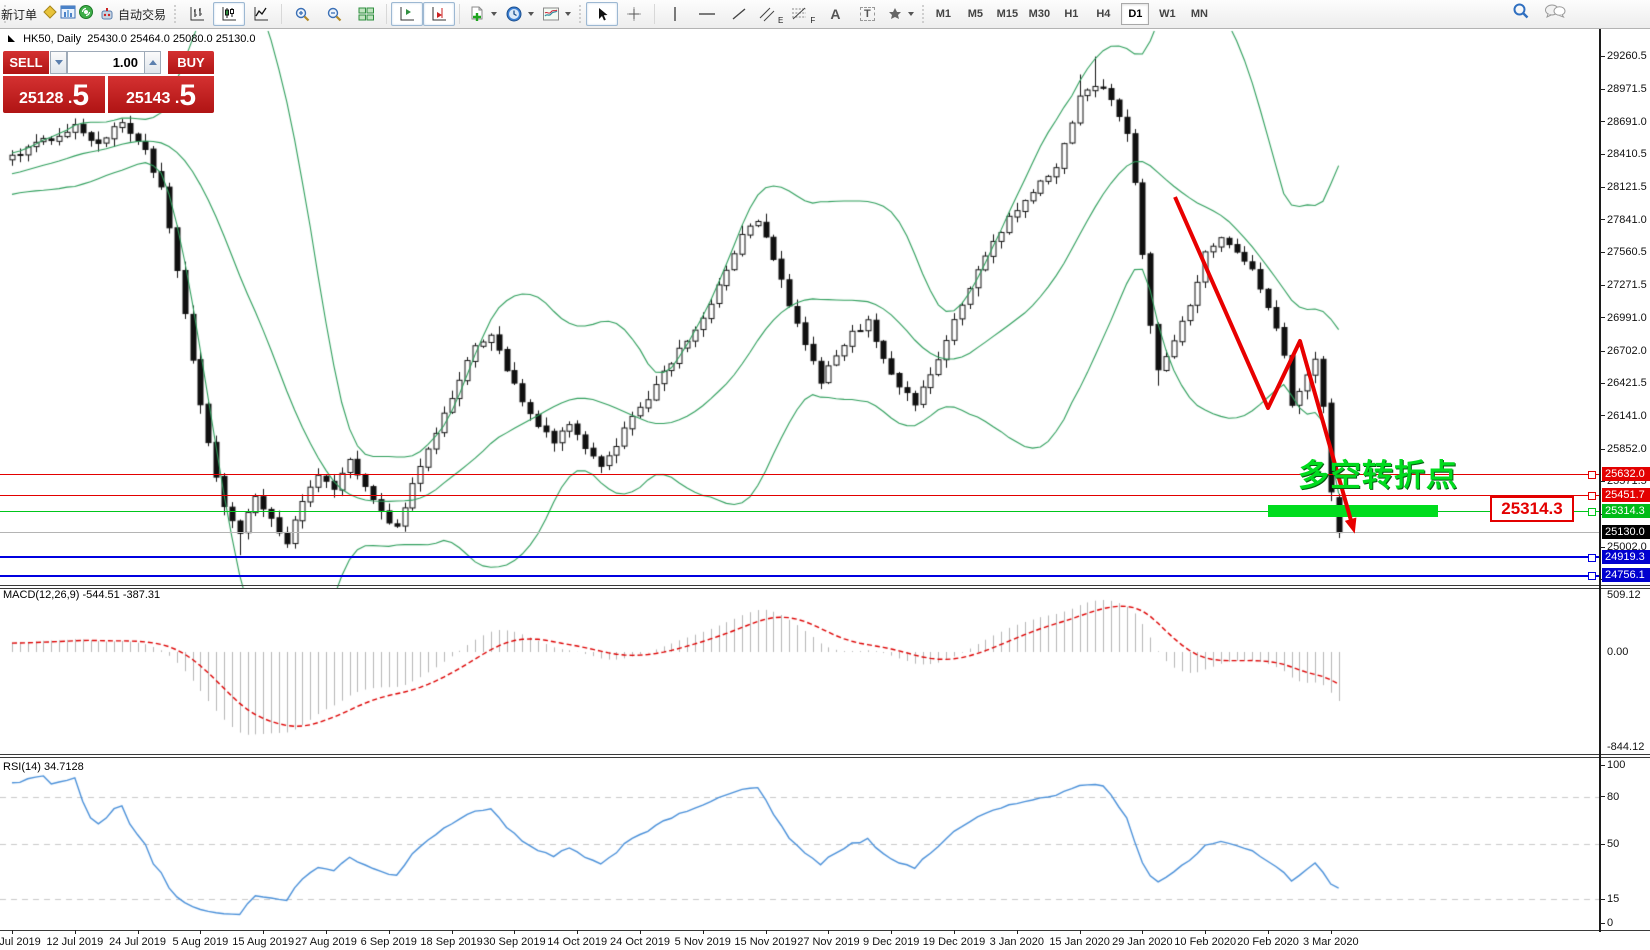 The image size is (1650, 950). What do you see at coordinates (82, 595) in the screenshot?
I see `macd-indicator-label: MACD(12,26,9) -544.51 -387.31` at bounding box center [82, 595].